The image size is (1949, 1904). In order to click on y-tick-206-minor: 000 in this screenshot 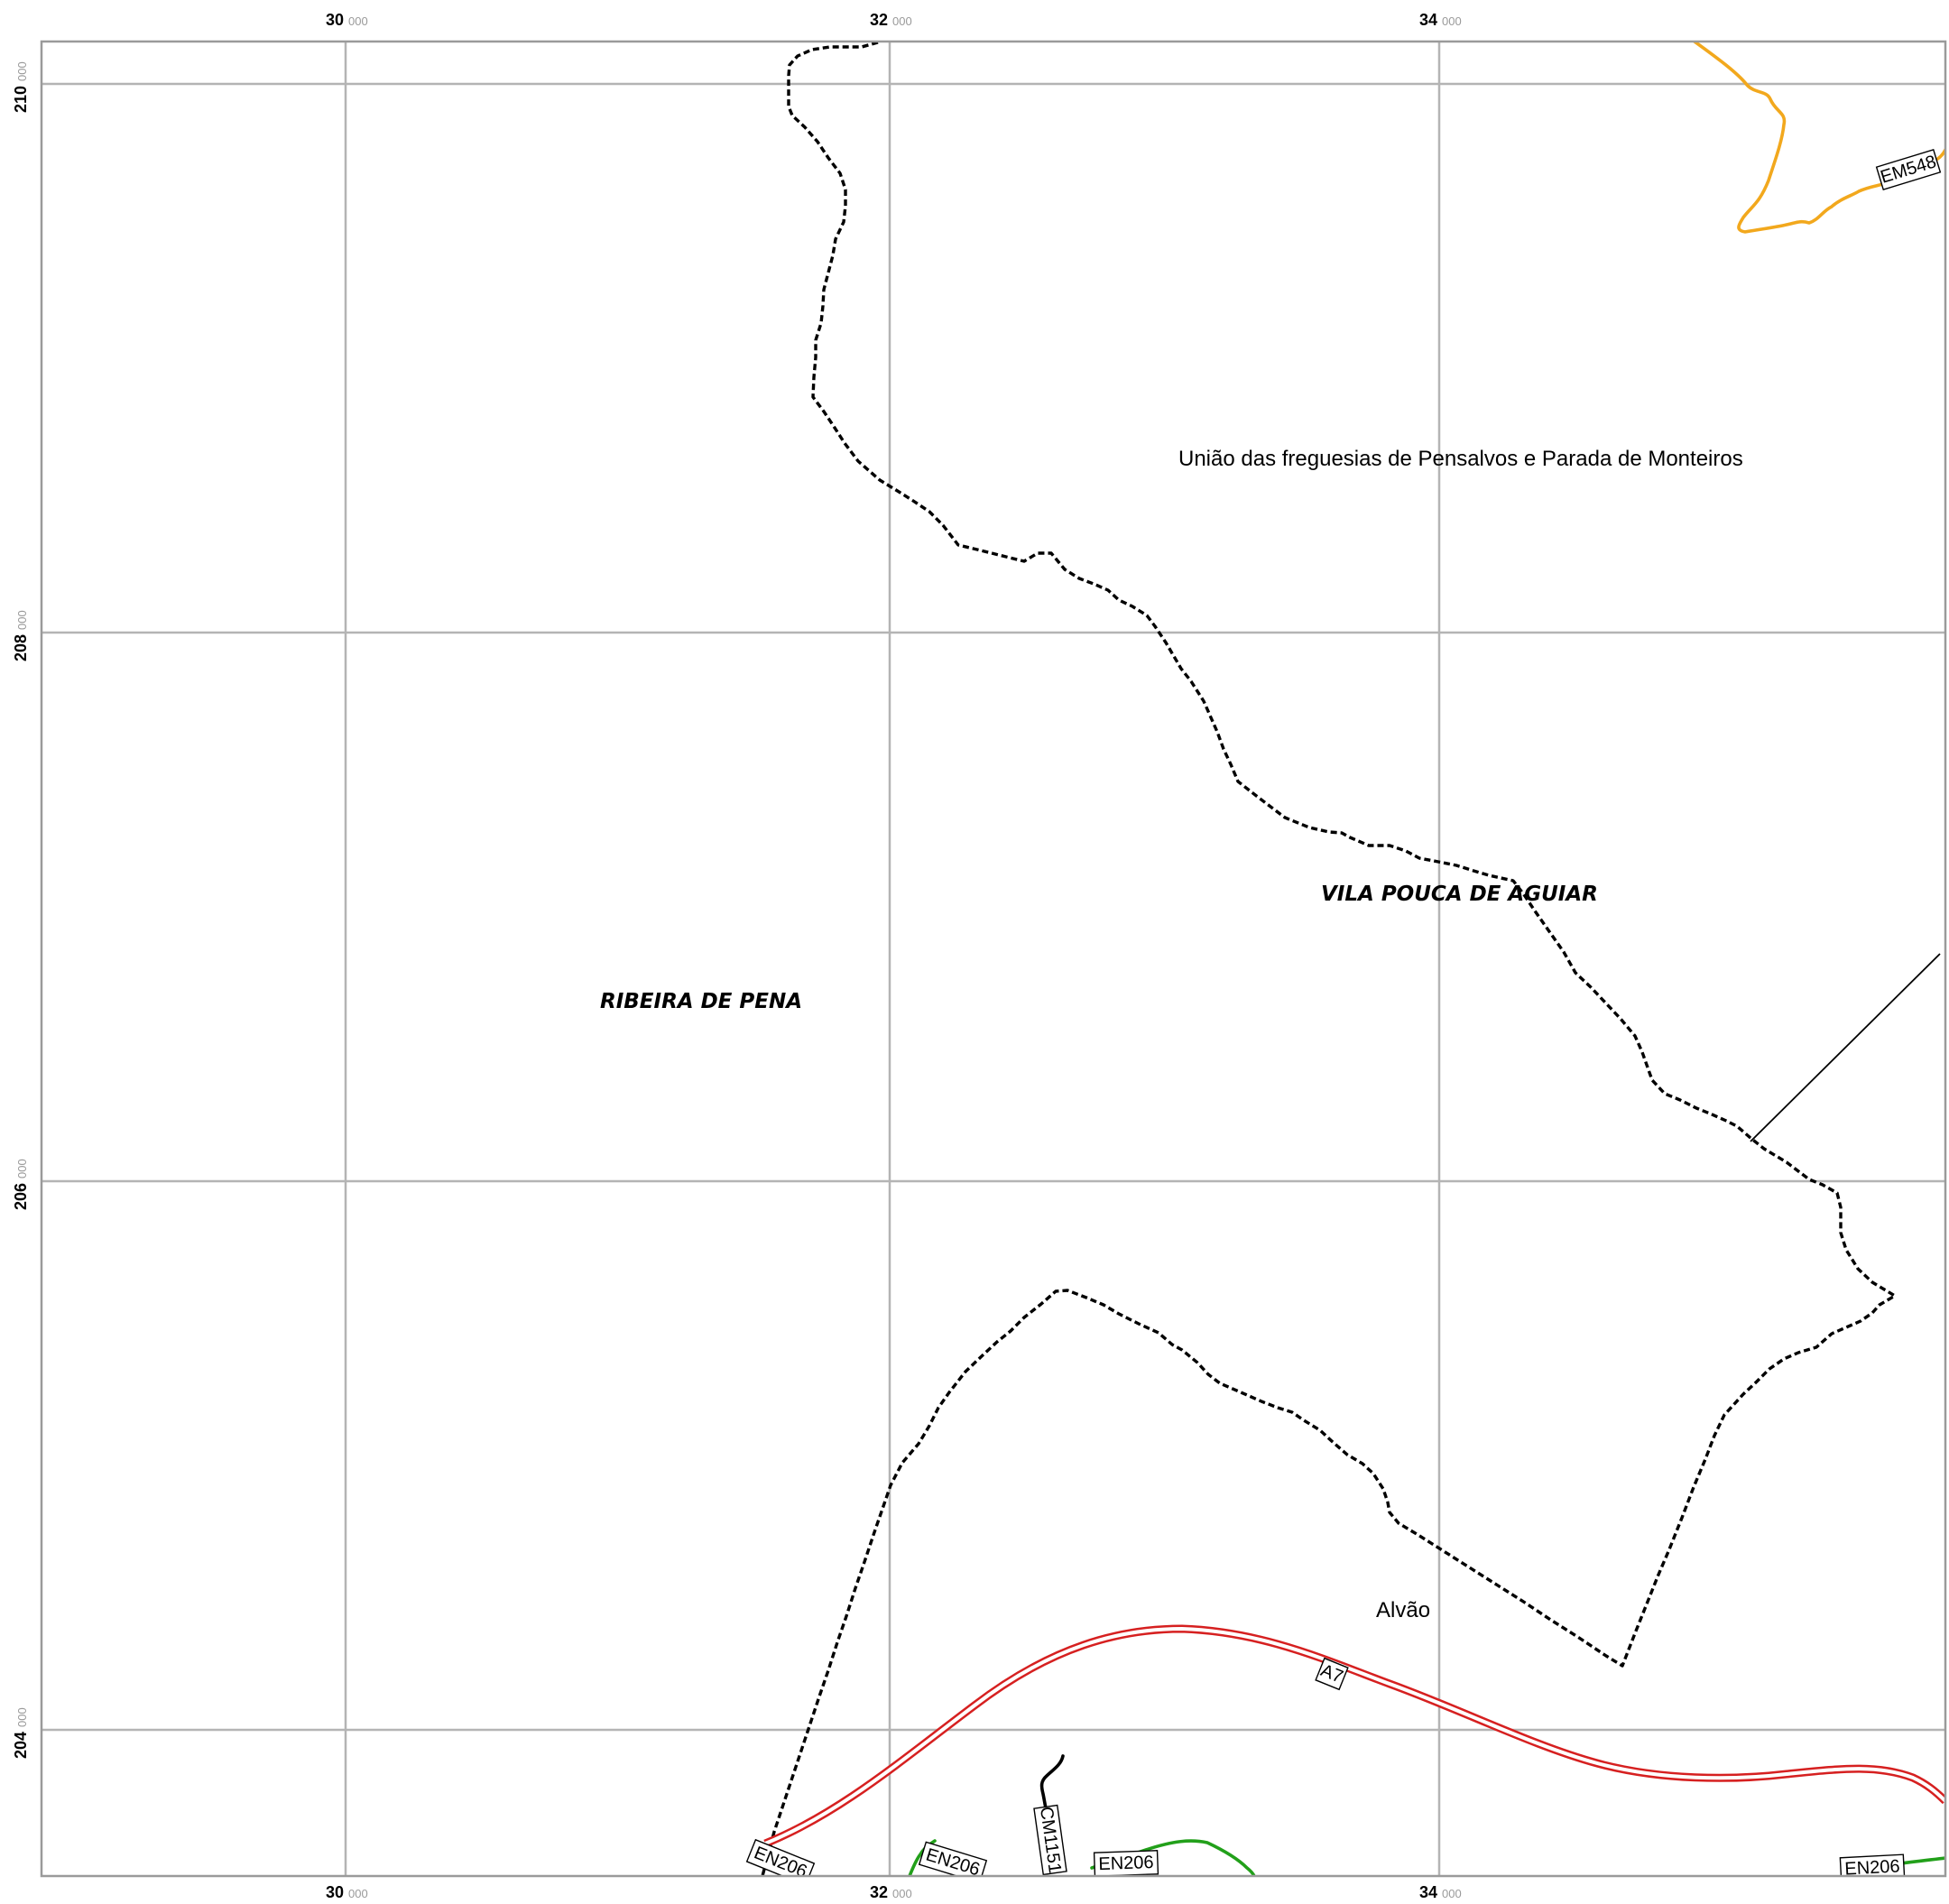, I will do `click(22, 1169)`.